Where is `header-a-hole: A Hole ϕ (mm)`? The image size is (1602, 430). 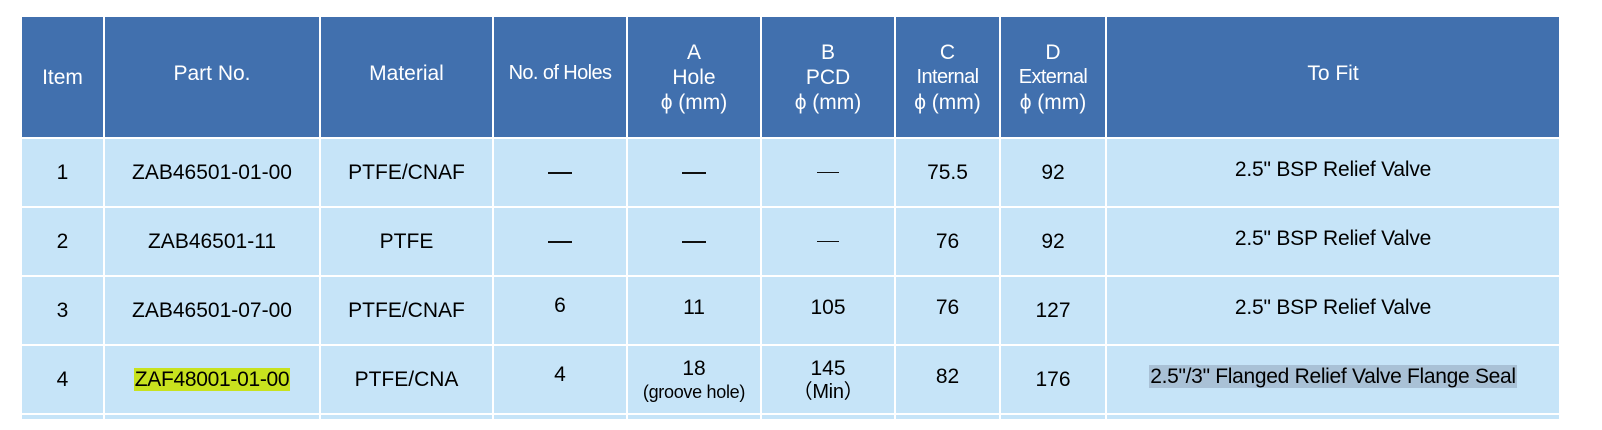
header-a-hole: A Hole ϕ (mm) is located at coordinates (694, 77).